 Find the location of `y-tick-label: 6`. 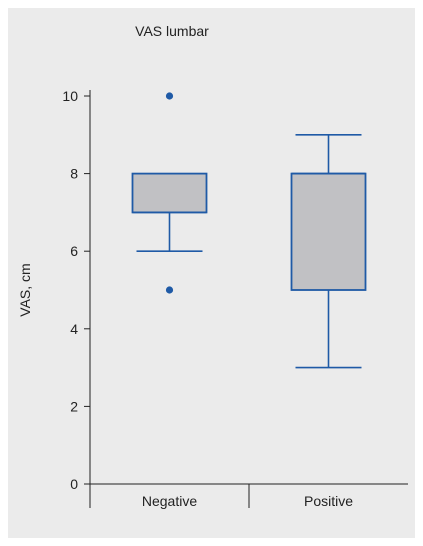

y-tick-label: 6 is located at coordinates (74, 251).